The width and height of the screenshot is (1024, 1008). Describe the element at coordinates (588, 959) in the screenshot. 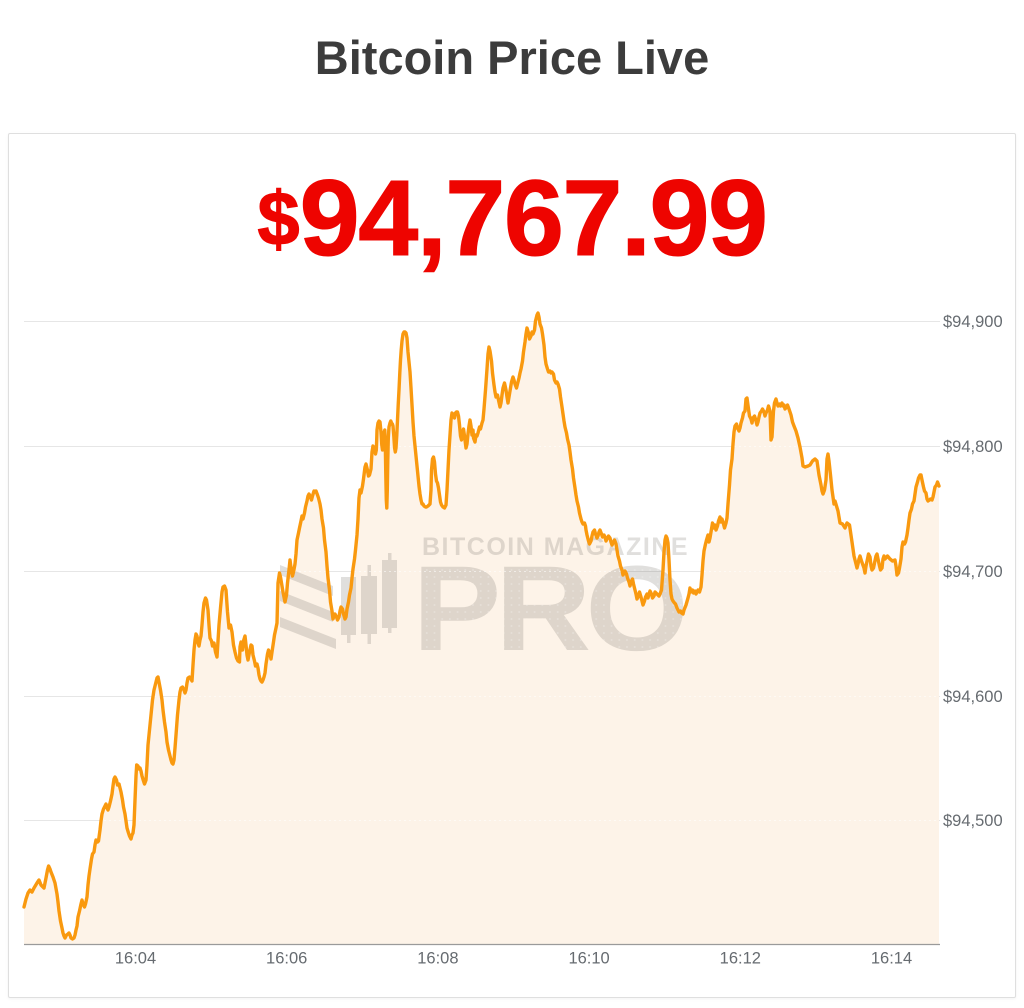

I see `svg-text: 16:10` at that location.